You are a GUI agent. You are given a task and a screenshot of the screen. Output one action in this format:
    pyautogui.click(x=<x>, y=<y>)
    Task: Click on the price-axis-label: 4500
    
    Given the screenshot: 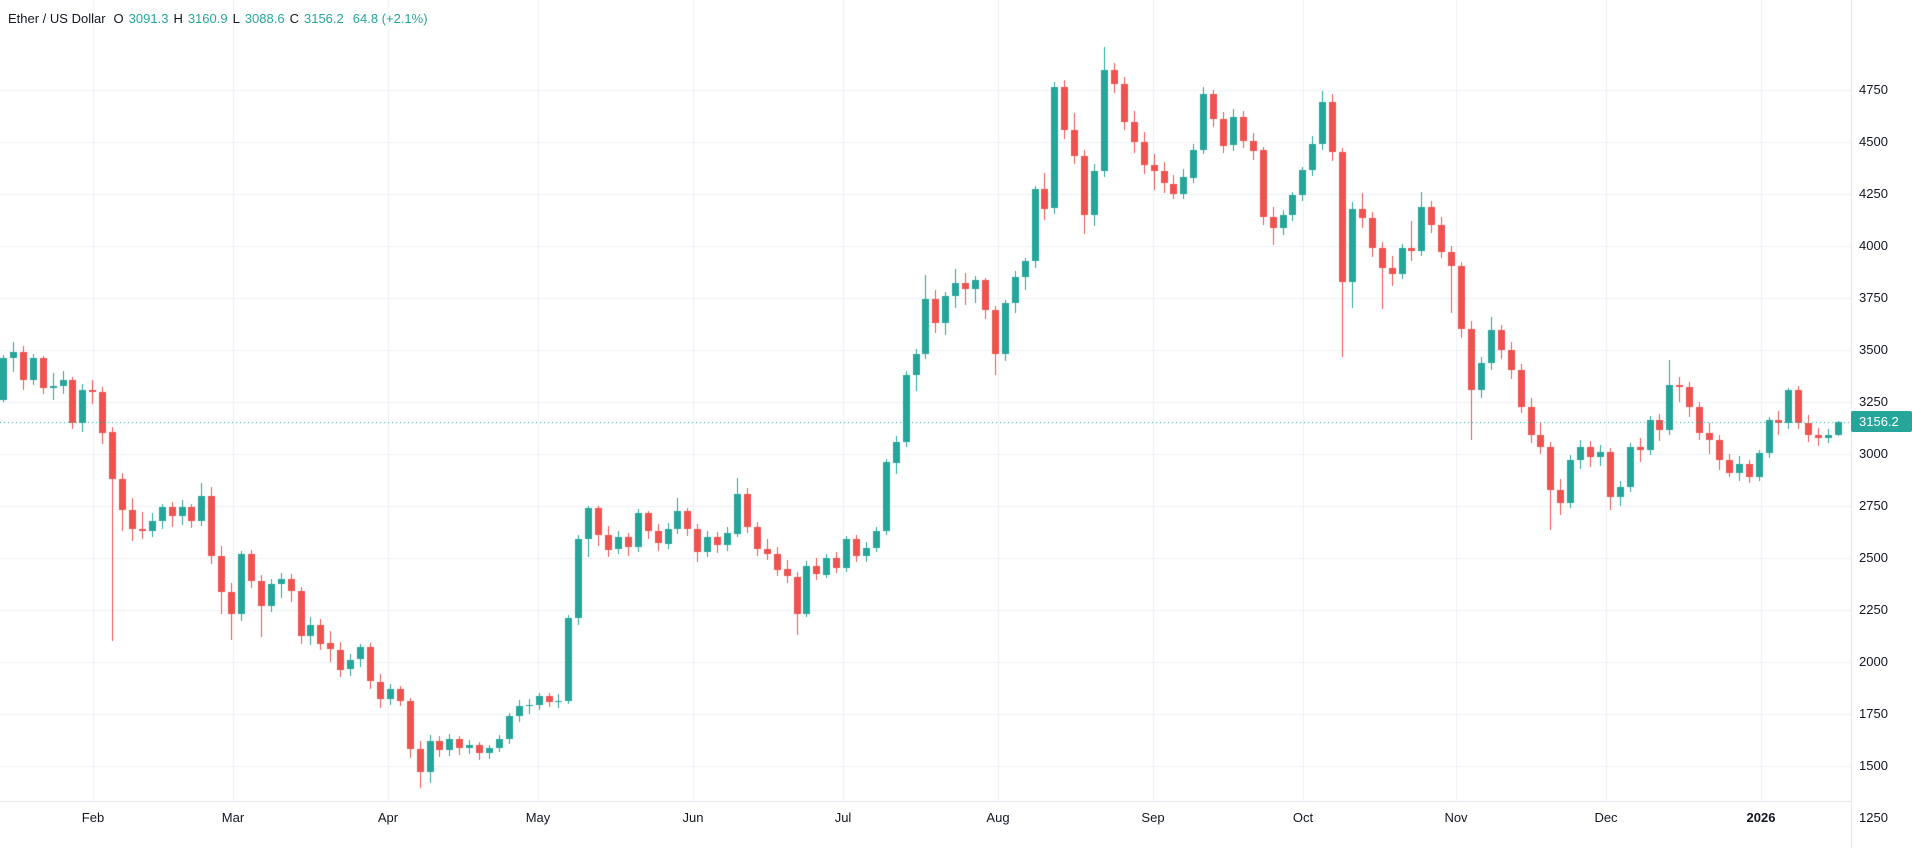 What is the action you would take?
    pyautogui.click(x=1873, y=141)
    